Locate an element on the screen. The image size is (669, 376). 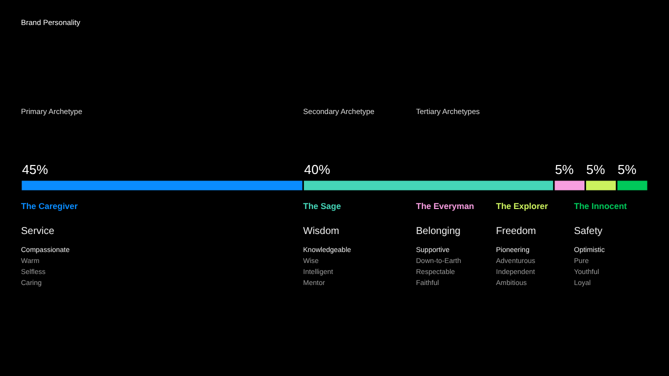
text: The Explorer is located at coordinates (522, 206).